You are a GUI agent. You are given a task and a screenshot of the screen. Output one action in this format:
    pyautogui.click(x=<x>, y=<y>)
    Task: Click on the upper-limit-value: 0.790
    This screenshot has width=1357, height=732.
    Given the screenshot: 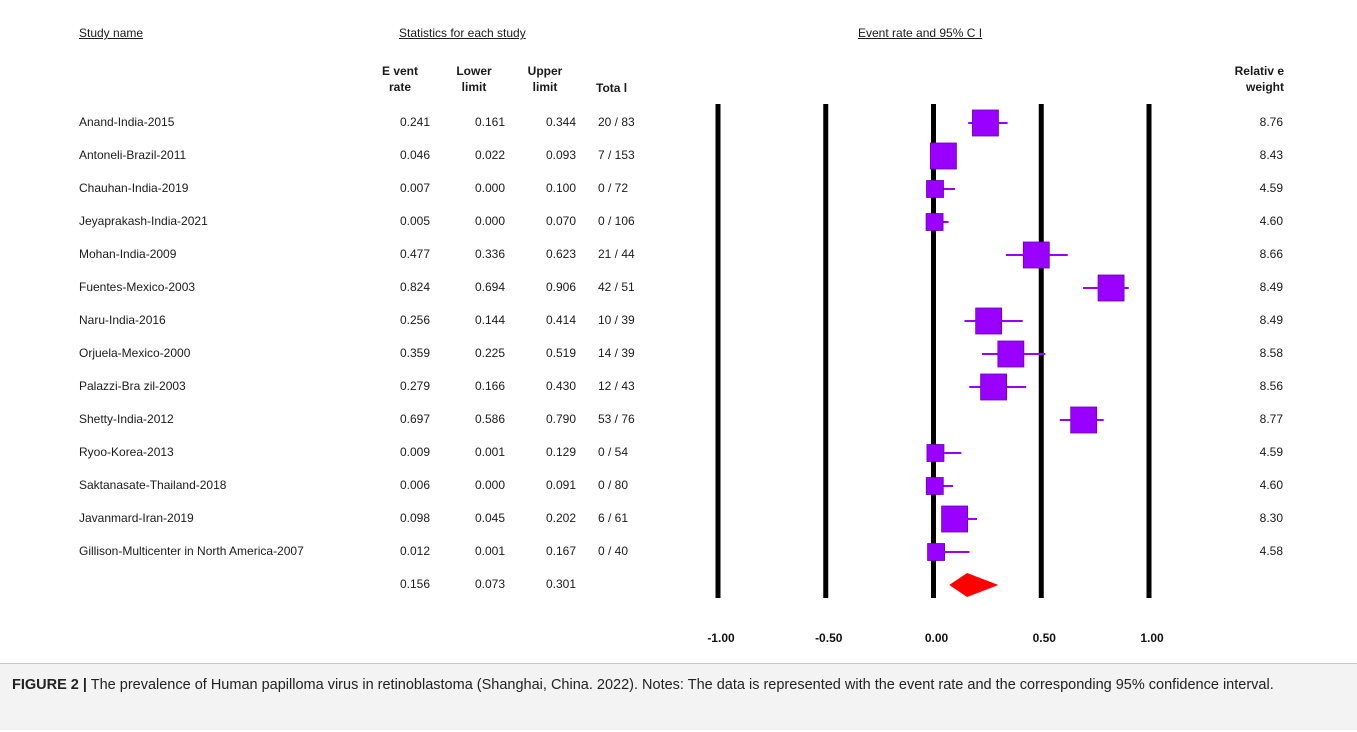 What is the action you would take?
    pyautogui.click(x=560, y=419)
    